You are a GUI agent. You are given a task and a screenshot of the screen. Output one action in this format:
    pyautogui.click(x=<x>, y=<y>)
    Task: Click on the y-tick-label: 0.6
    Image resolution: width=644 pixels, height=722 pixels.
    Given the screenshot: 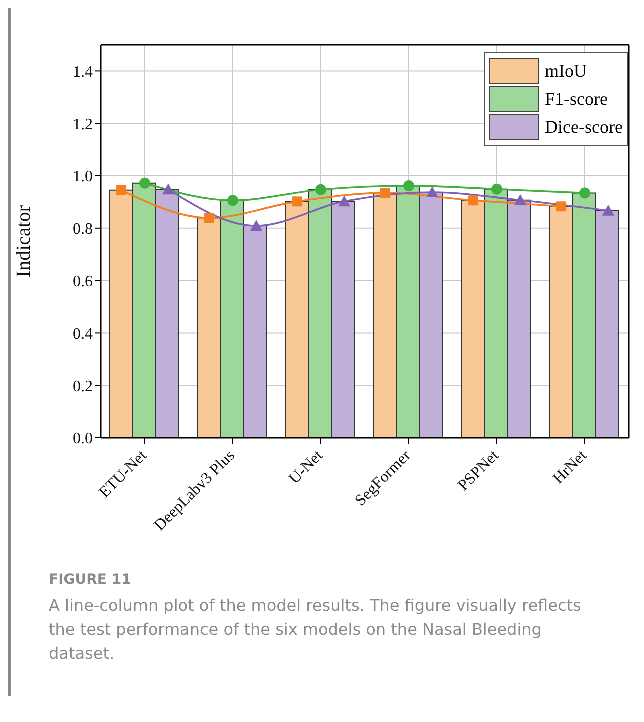 What is the action you would take?
    pyautogui.click(x=83, y=281)
    